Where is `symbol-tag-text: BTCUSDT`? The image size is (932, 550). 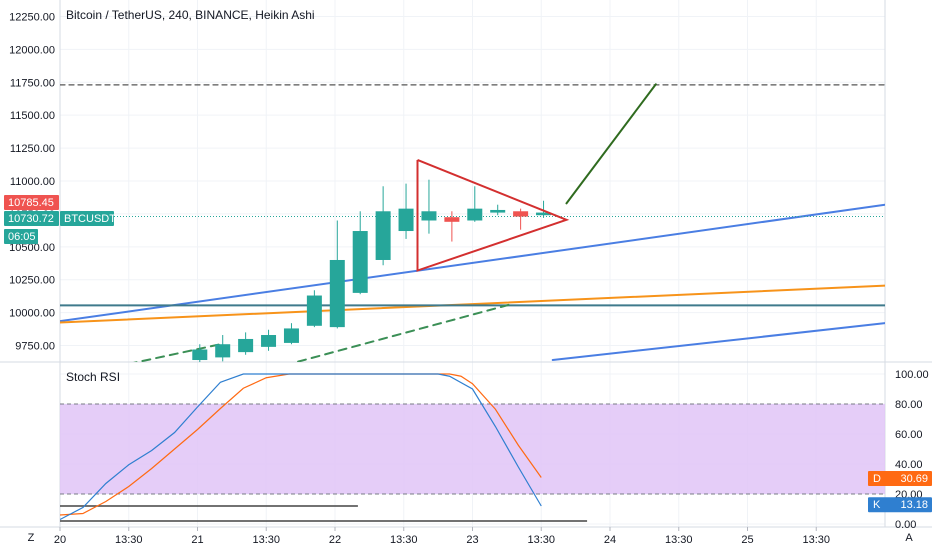 symbol-tag-text: BTCUSDT is located at coordinates (90, 219).